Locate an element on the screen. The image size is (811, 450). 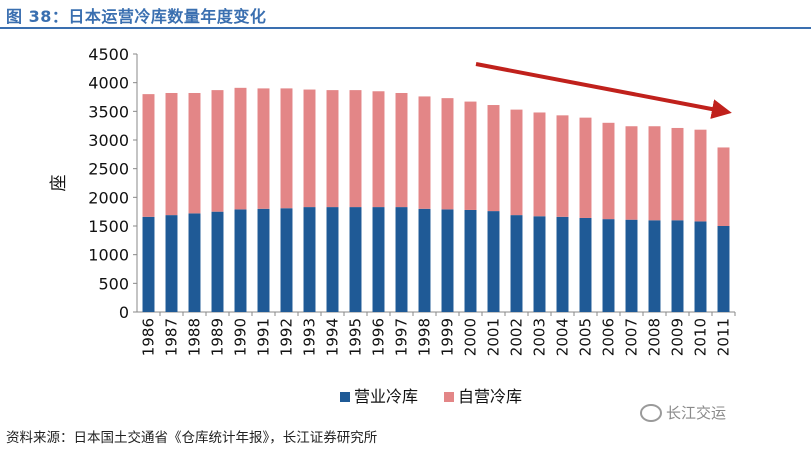
x-tick-label: 1997 is located at coordinates (402, 337).